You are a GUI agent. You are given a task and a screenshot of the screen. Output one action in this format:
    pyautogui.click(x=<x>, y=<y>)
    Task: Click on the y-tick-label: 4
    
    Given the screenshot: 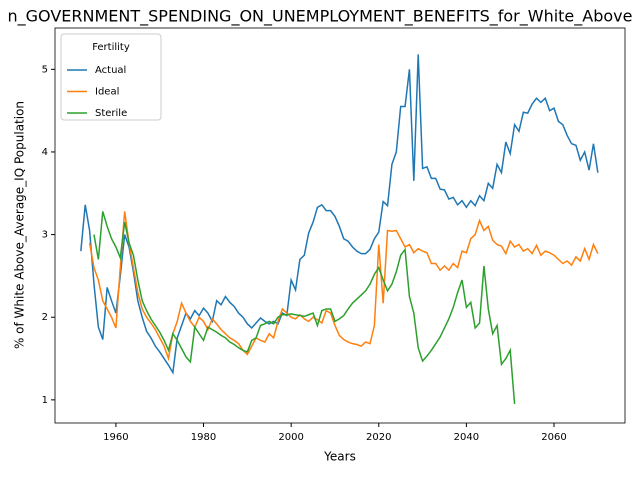 What is the action you would take?
    pyautogui.click(x=45, y=152)
    